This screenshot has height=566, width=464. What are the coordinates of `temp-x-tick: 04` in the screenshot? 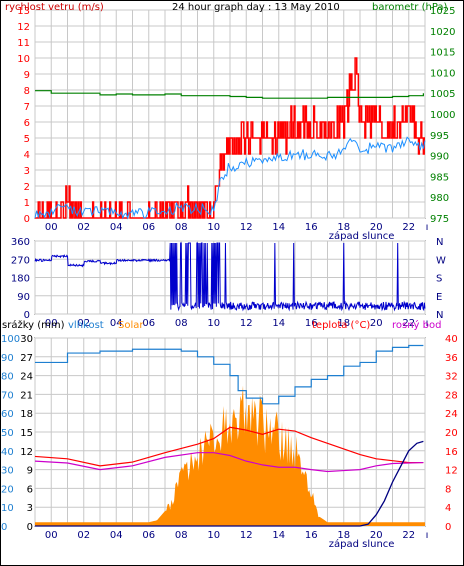 It's located at (116, 535).